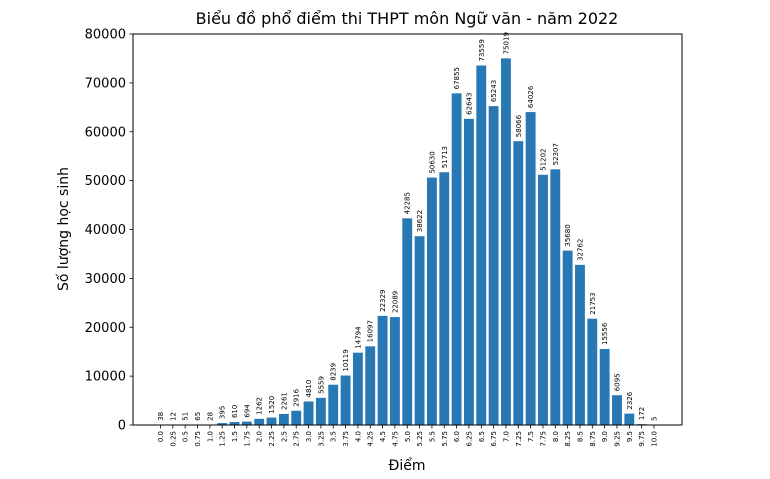 This screenshot has width=770, height=479. Describe the element at coordinates (617, 382) in the screenshot. I see `data-label-9.25: 6095` at that location.